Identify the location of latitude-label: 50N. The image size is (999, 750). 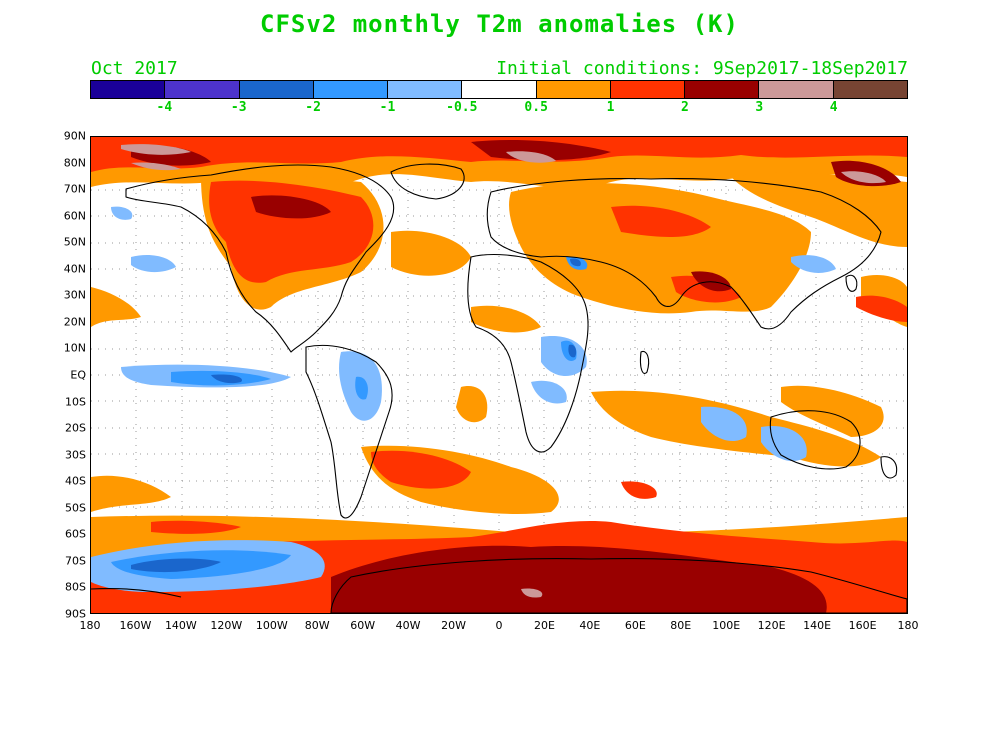
(74, 242).